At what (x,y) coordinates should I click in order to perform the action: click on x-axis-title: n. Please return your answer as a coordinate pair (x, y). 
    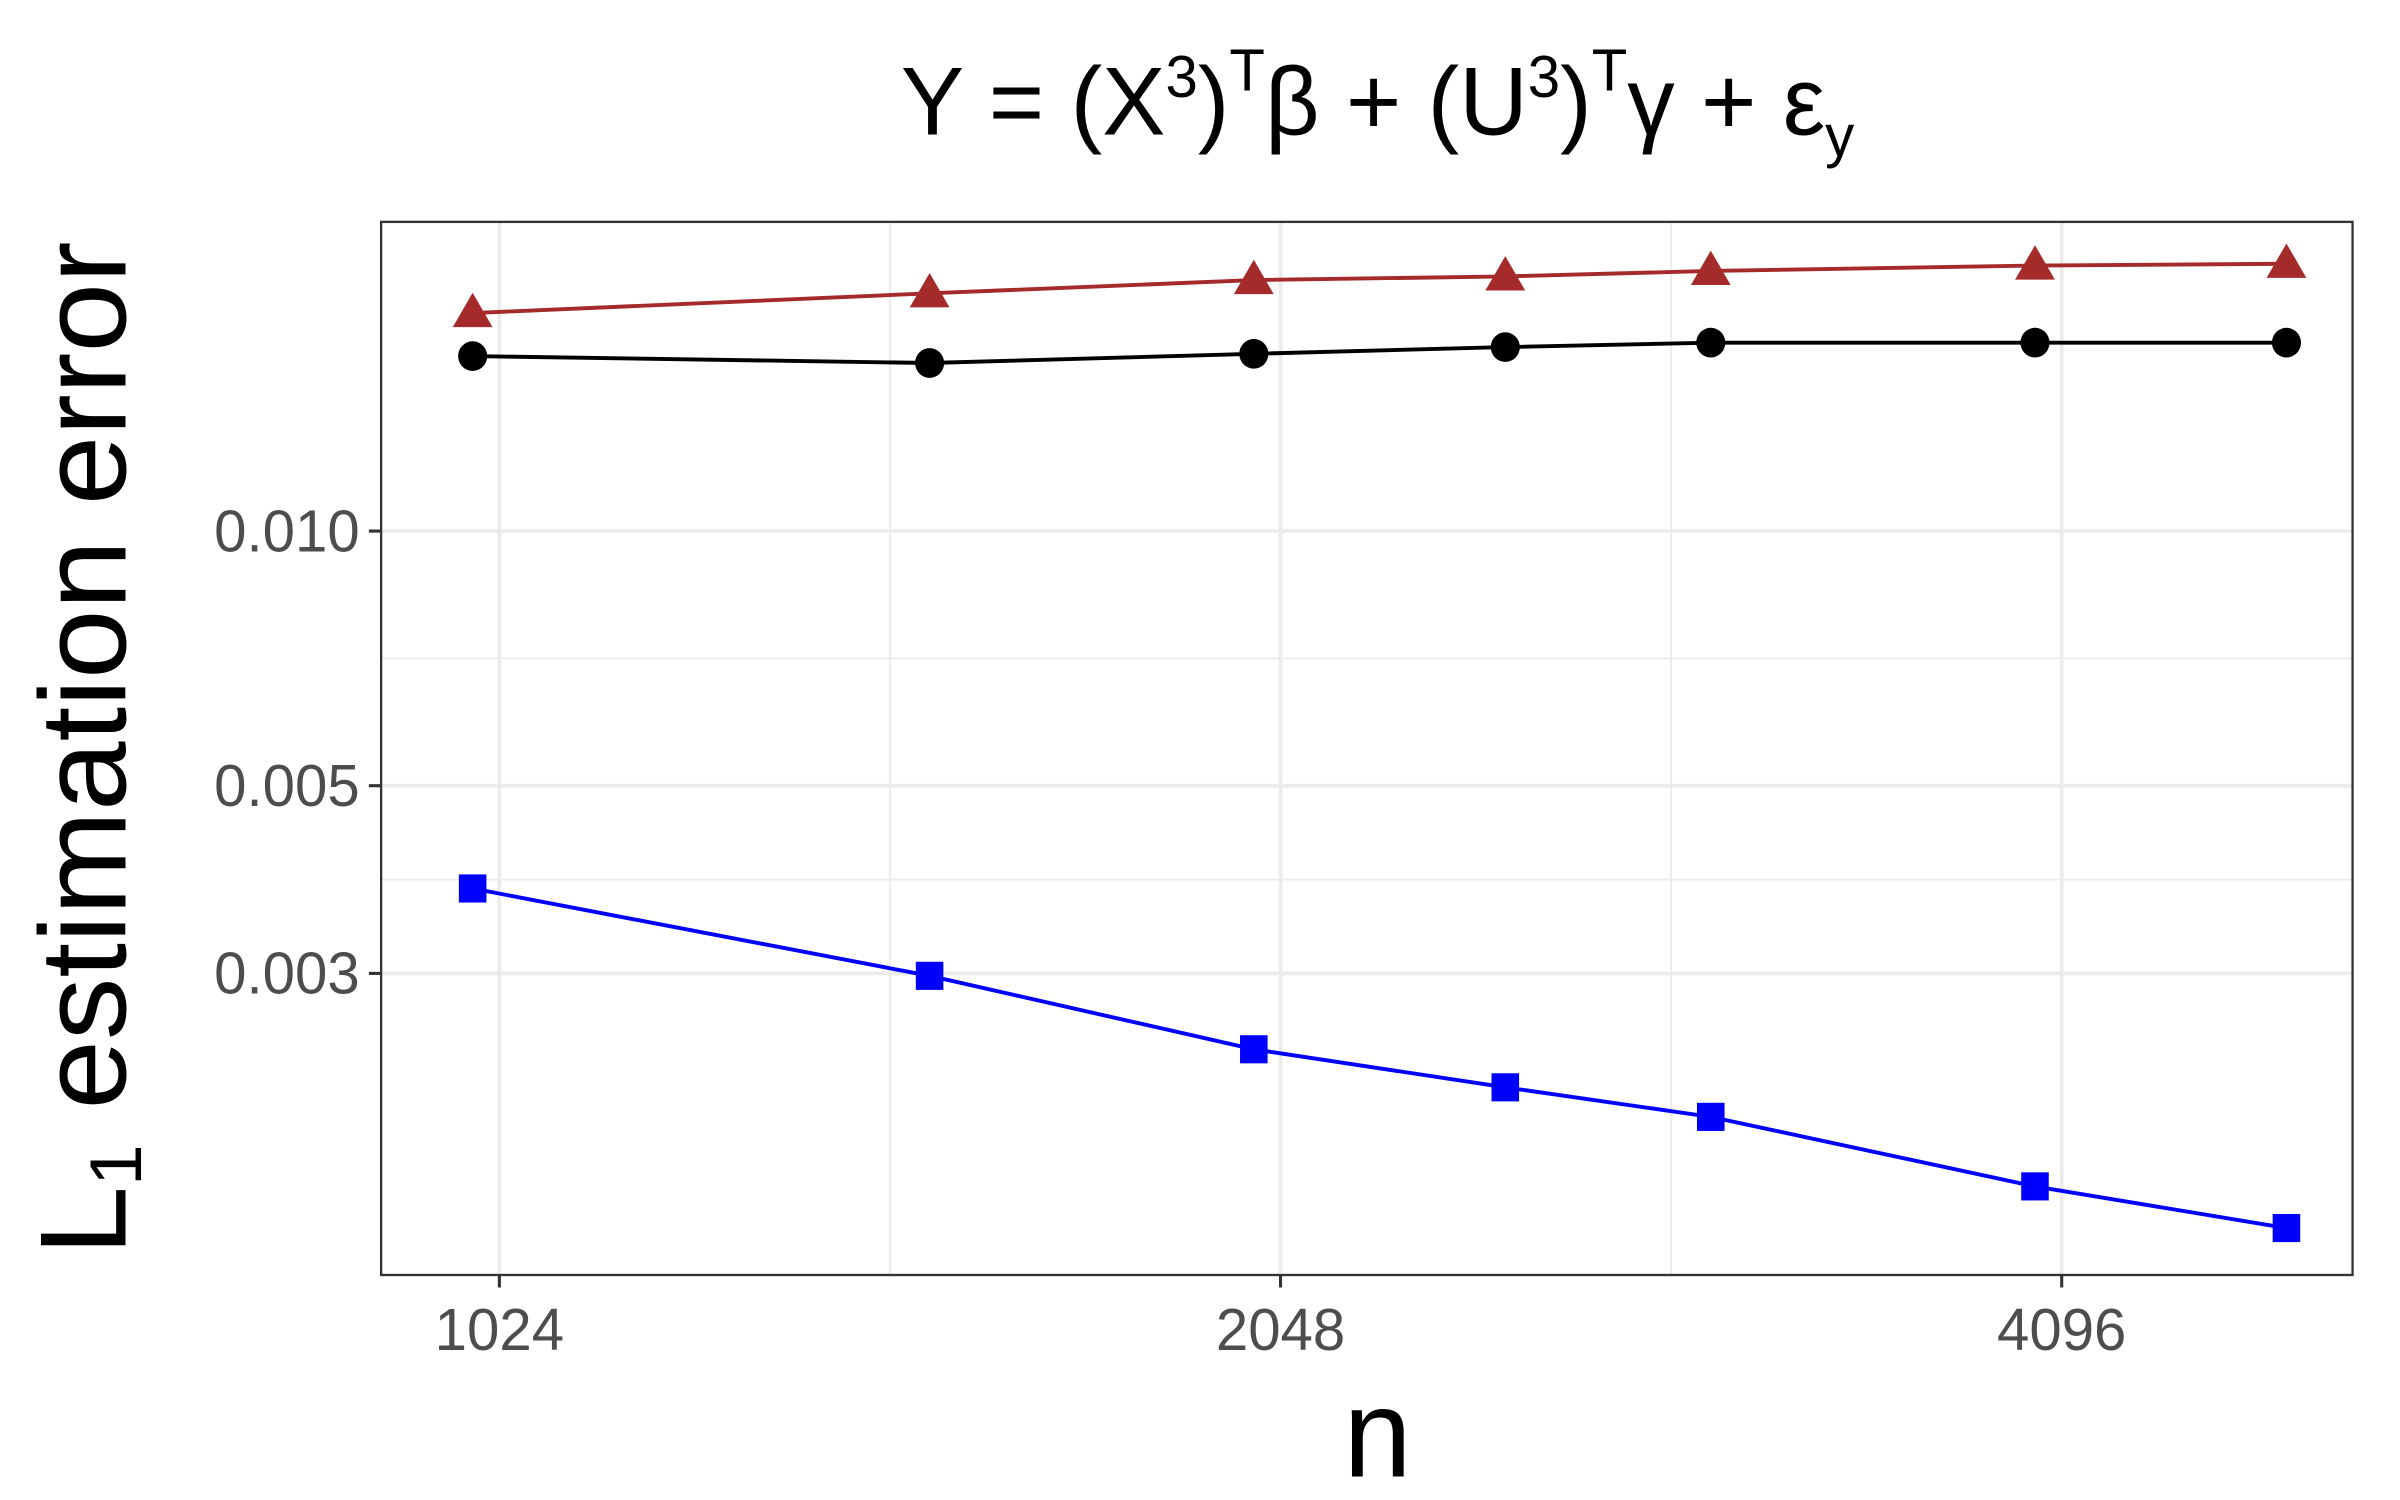
    Looking at the image, I should click on (1378, 1432).